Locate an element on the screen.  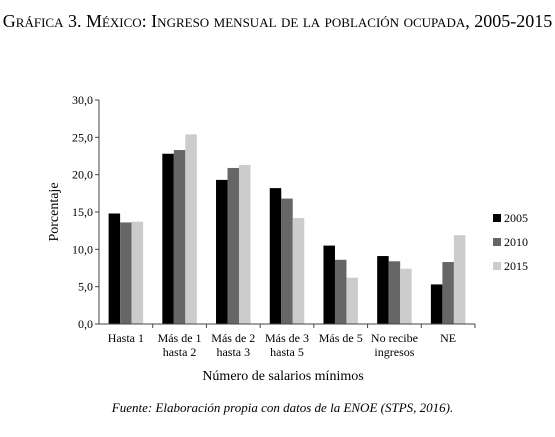
y-tick-label: 20,0 is located at coordinates (82, 175).